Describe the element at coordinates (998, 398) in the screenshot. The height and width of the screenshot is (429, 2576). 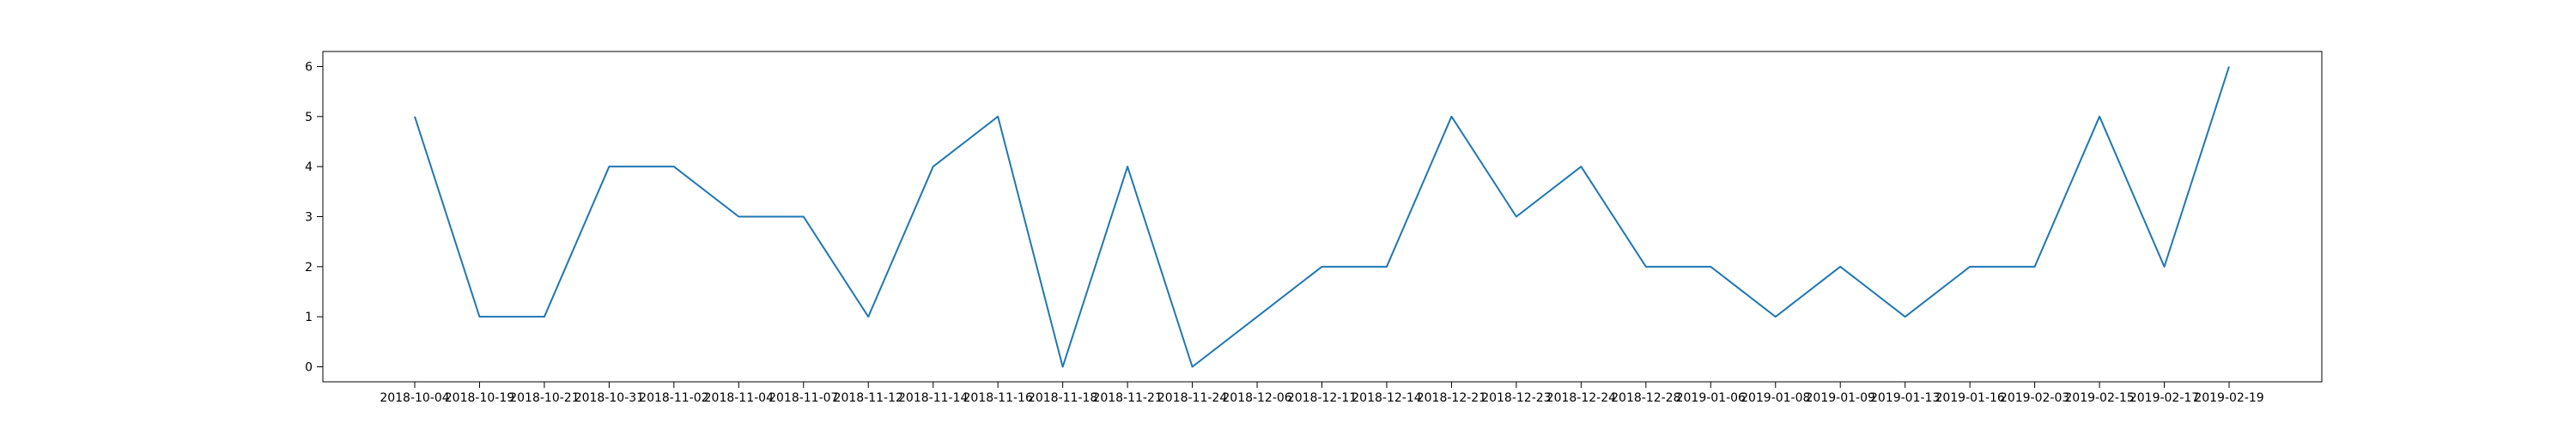
I see `x-tick-label-9: 2018-11-16` at that location.